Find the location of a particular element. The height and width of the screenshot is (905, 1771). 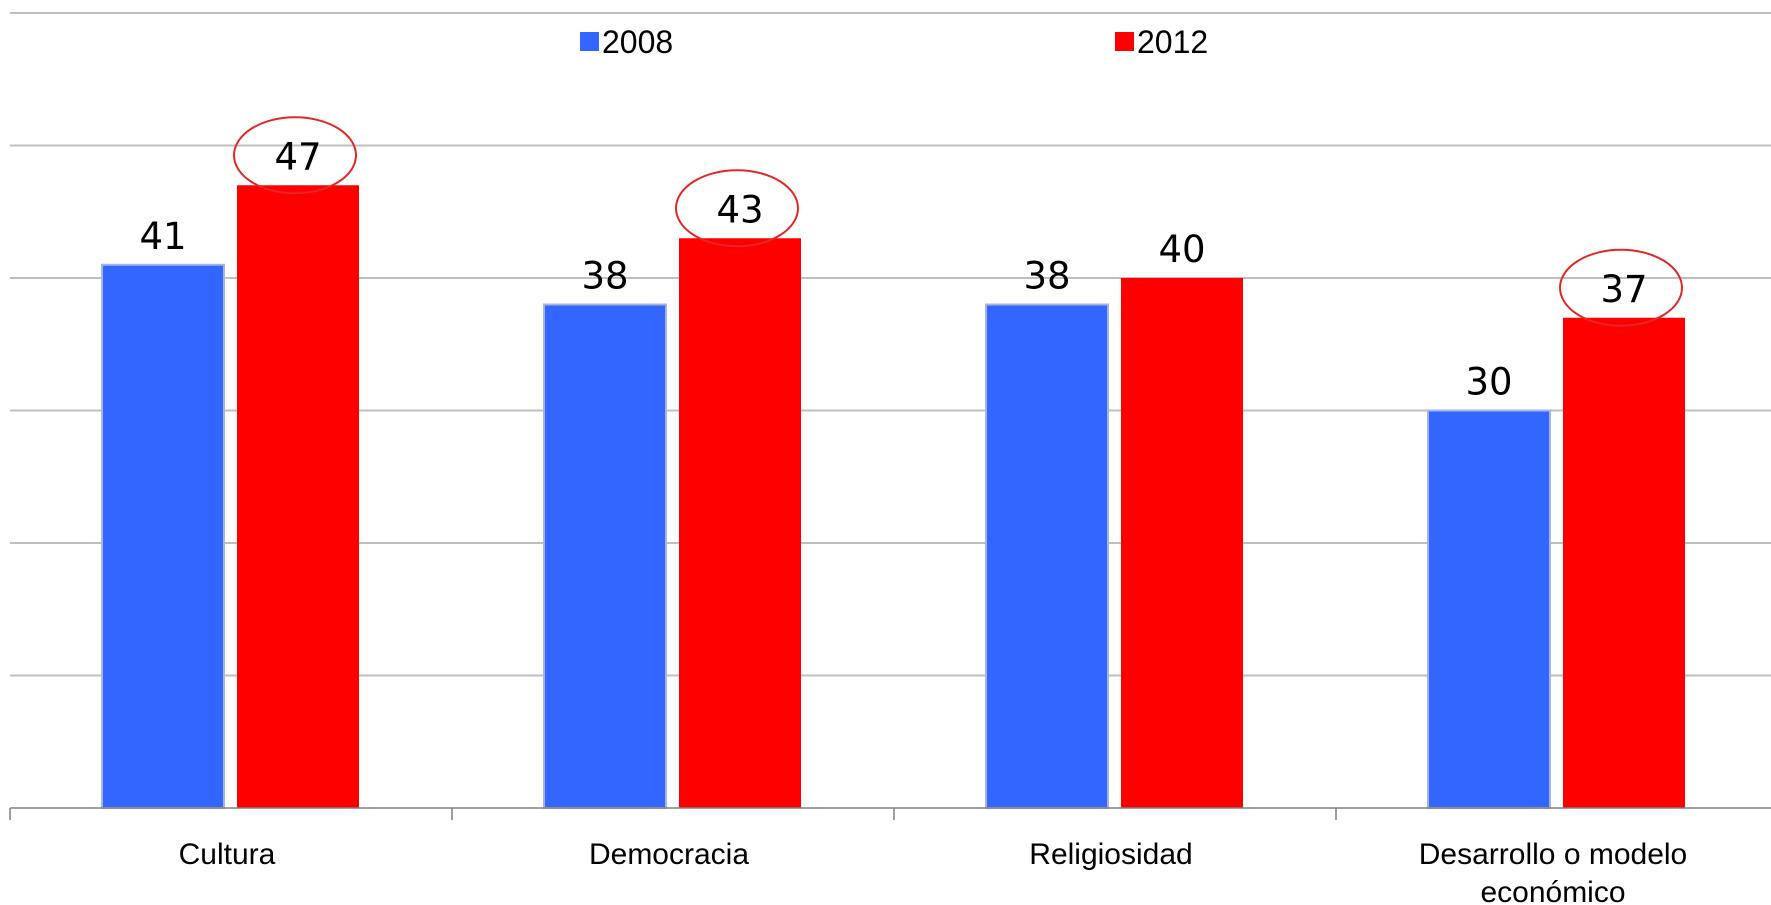

category-label-desarrollo-o-modelo-economico: Desarrollo o modelo económico is located at coordinates (1553, 871).